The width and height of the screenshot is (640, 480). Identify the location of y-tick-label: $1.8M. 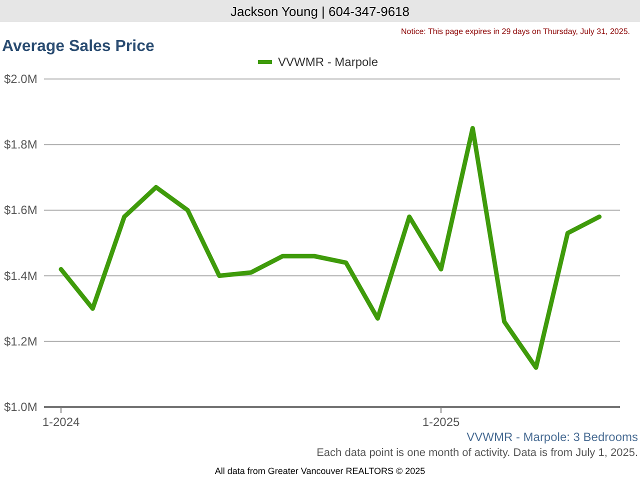
(21, 145).